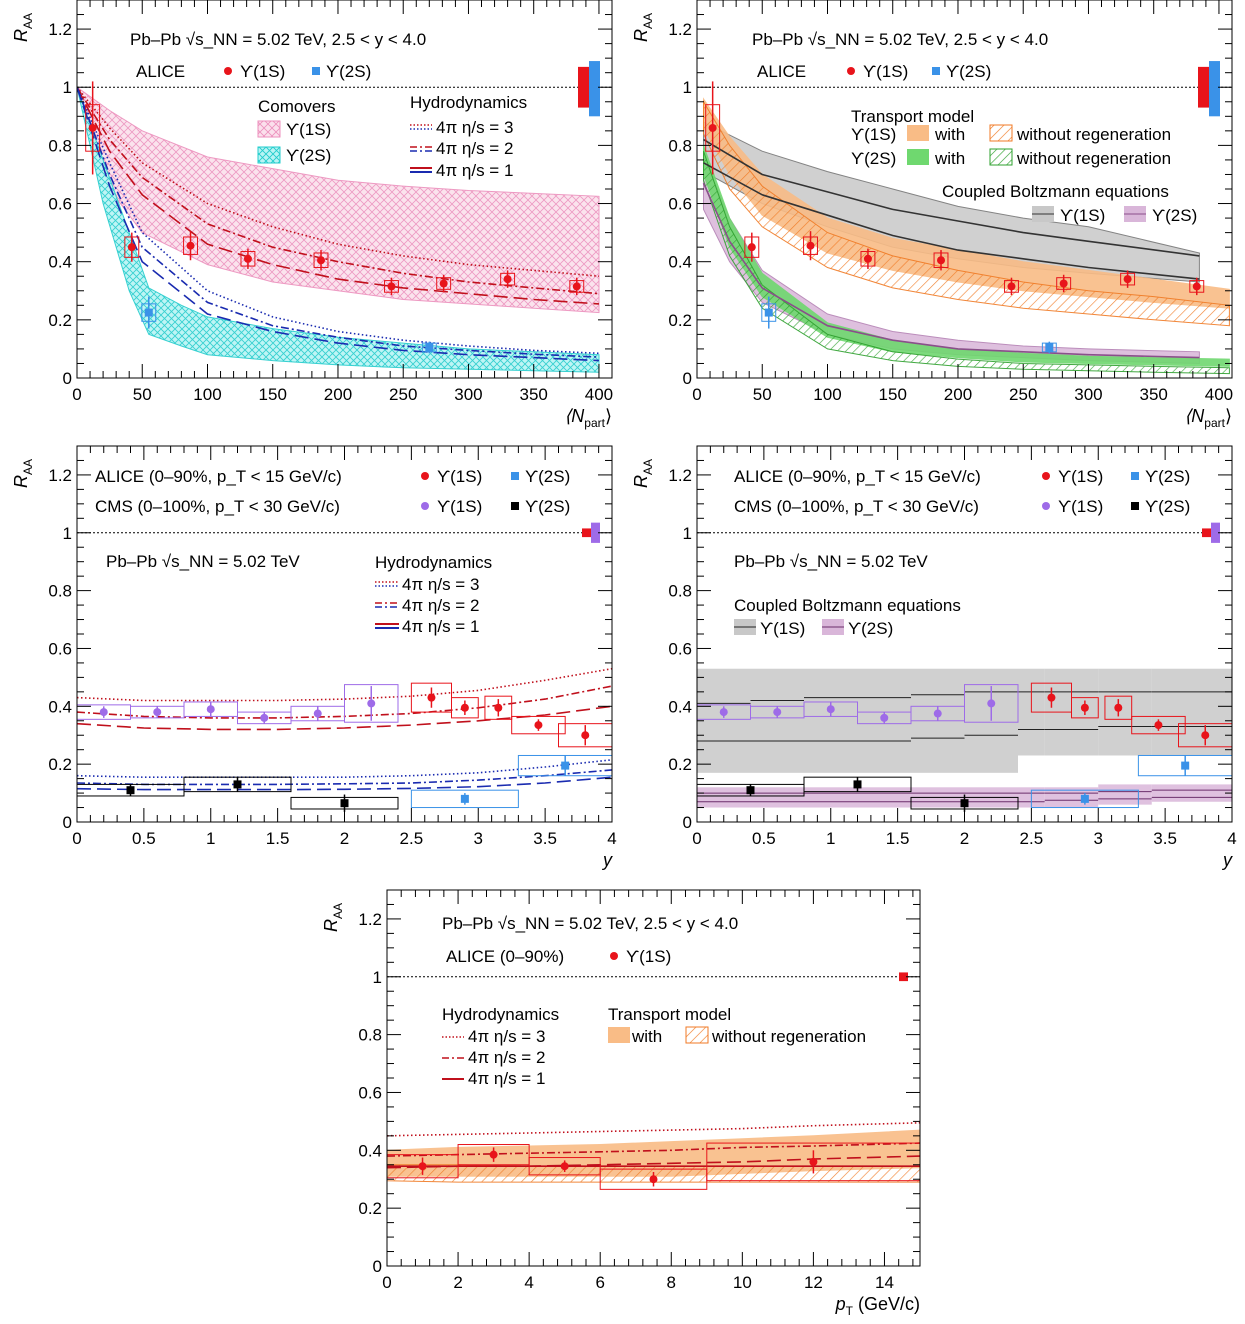  I want to click on x-tick-label: 200, so click(338, 394).